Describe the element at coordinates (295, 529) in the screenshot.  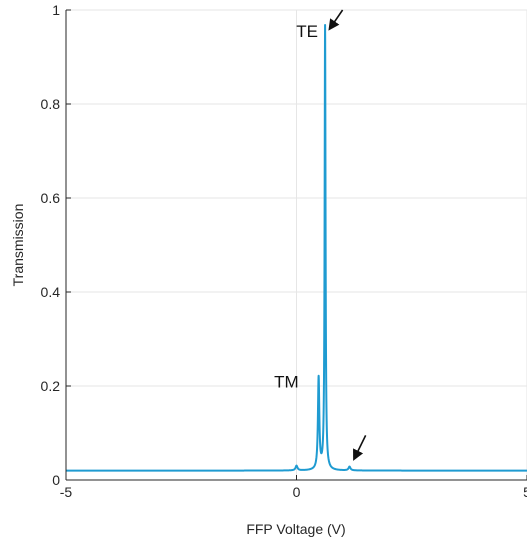
I see `x-axis-label: FFP Voltage (V)` at that location.